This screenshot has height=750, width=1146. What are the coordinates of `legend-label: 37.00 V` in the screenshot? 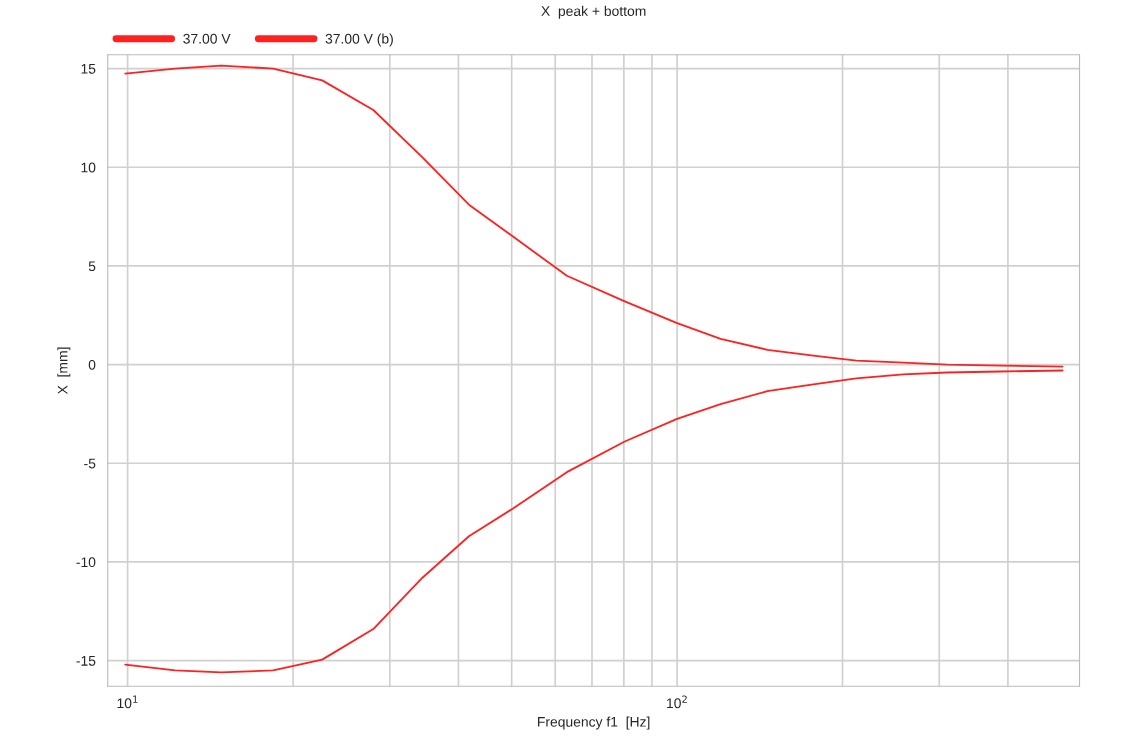 It's located at (207, 38).